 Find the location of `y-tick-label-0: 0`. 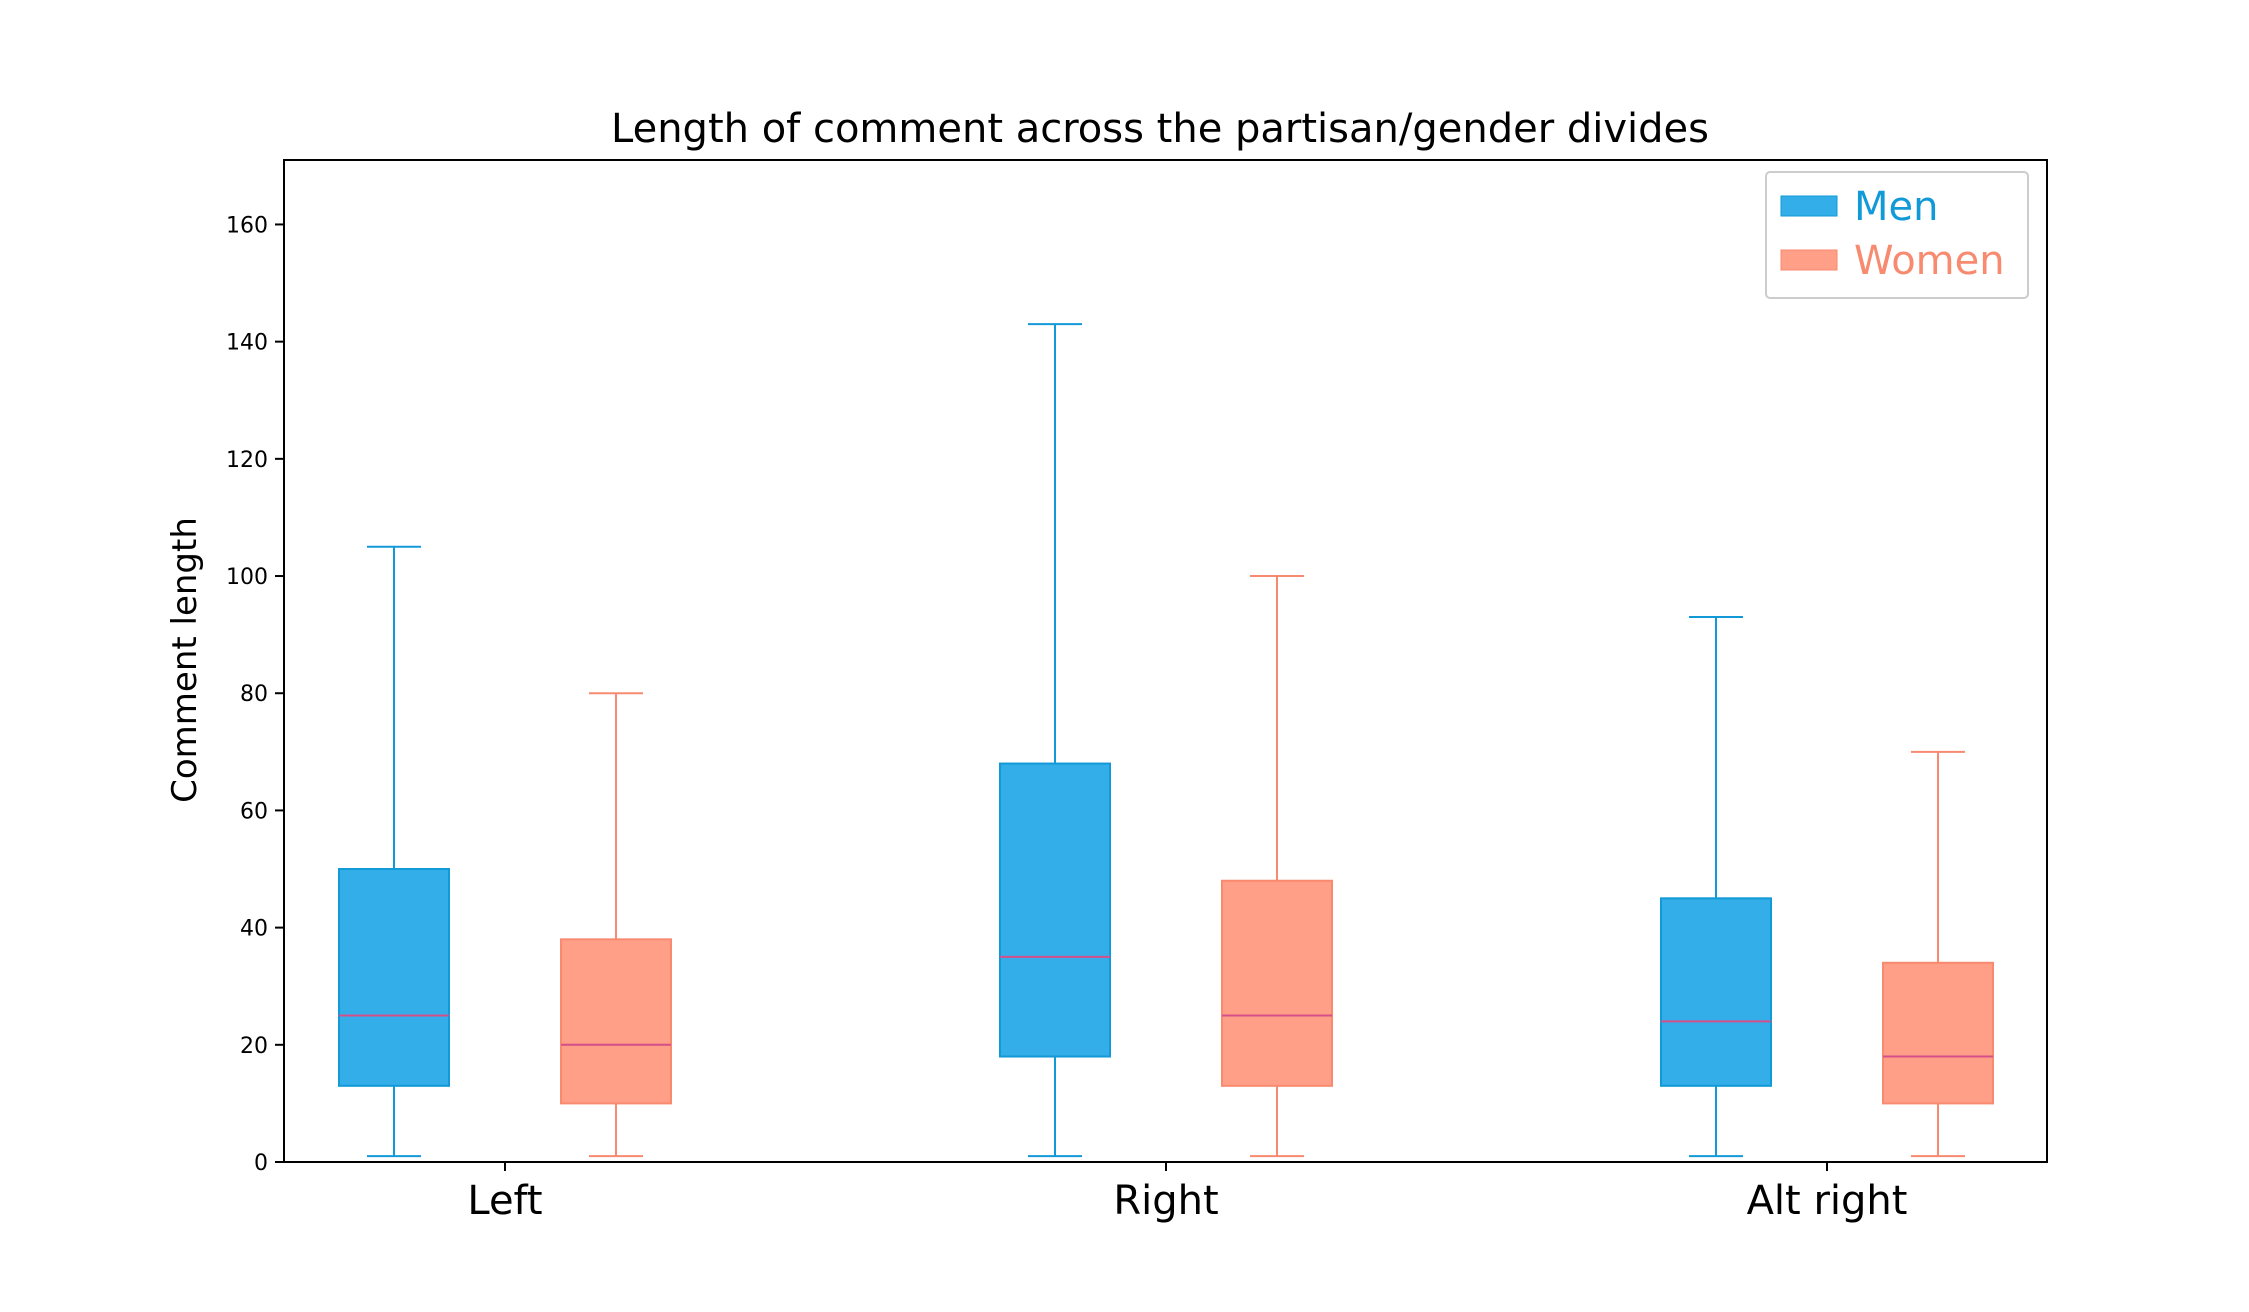

y-tick-label-0: 0 is located at coordinates (261, 1163).